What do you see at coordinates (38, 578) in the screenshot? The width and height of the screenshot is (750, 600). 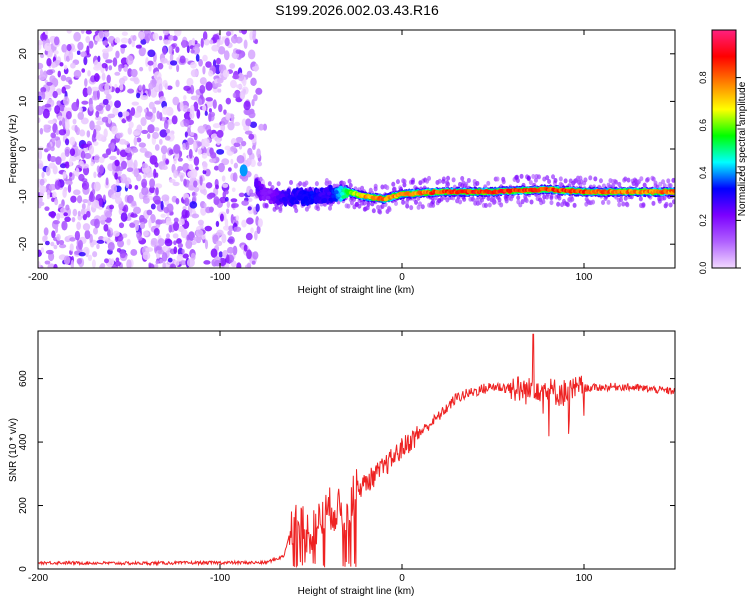 I see `snr-x-tick-label: -200` at bounding box center [38, 578].